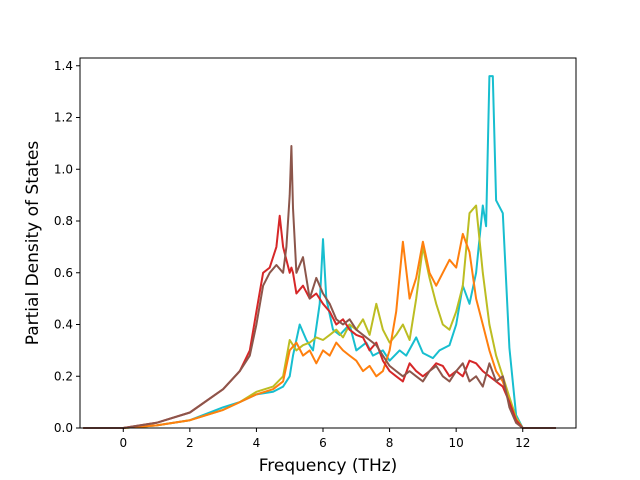 The width and height of the screenshot is (640, 480). I want to click on y-tick-label: 1.2, so click(63, 118).